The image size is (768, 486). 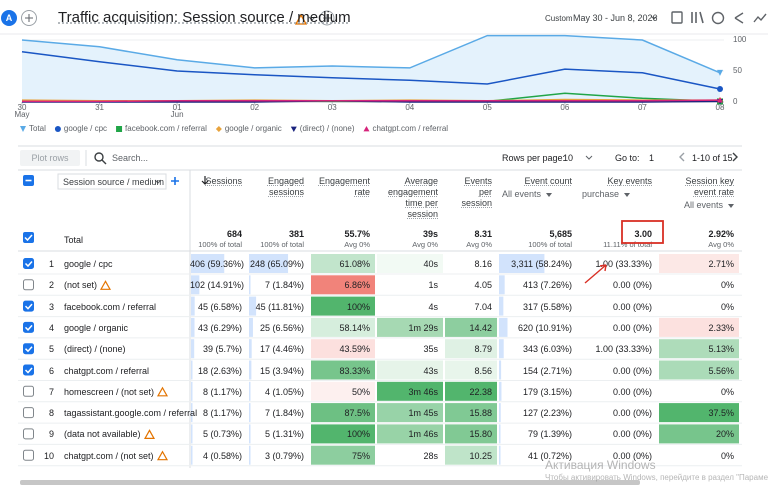 I want to click on plot-rows: Plot rows, so click(x=50, y=158).